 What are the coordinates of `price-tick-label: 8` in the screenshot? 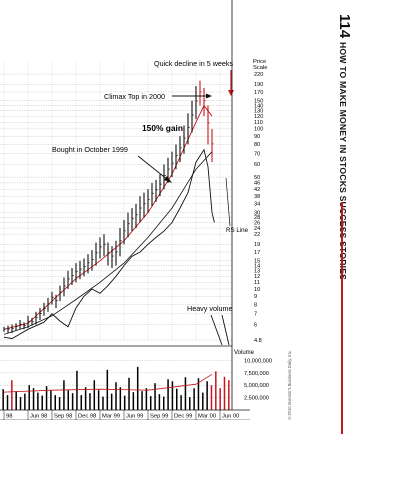 It's located at (255, 305).